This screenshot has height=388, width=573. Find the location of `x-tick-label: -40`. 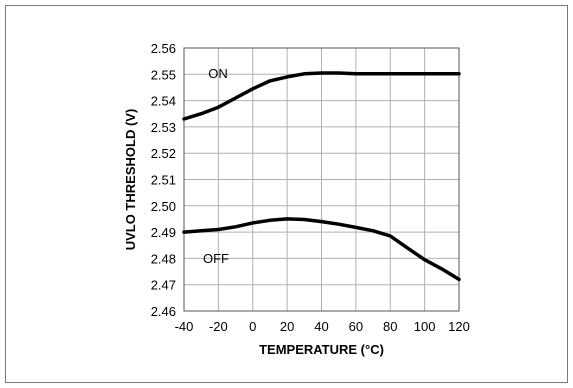

x-tick-label: -40 is located at coordinates (184, 326).